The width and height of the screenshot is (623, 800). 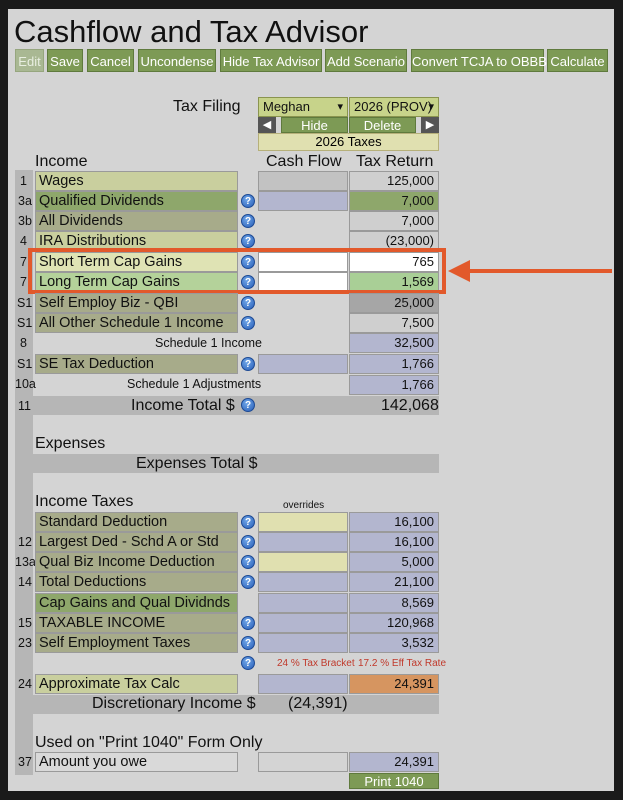 What do you see at coordinates (303, 522) in the screenshot?
I see `standard-deduction-override` at bounding box center [303, 522].